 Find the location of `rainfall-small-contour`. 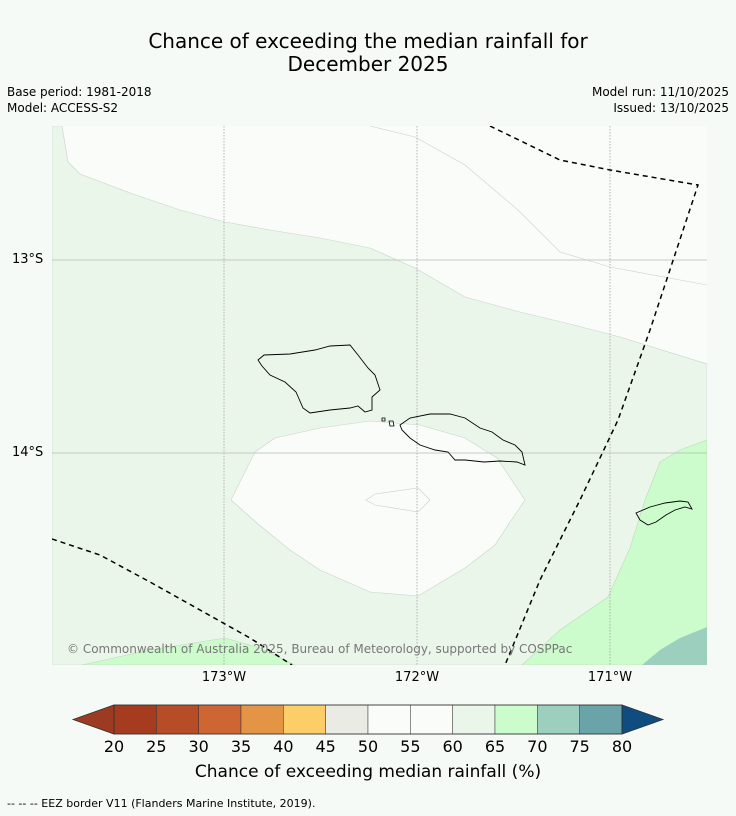

rainfall-small-contour is located at coordinates (398, 500).